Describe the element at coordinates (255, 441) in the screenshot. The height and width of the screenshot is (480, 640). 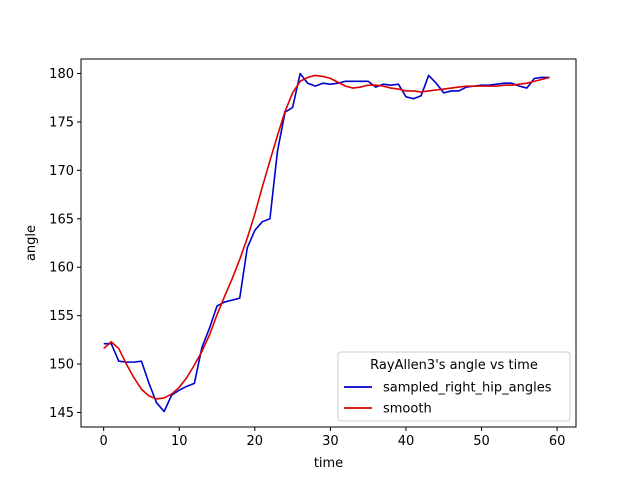
I see `x-tick-label: 20` at that location.